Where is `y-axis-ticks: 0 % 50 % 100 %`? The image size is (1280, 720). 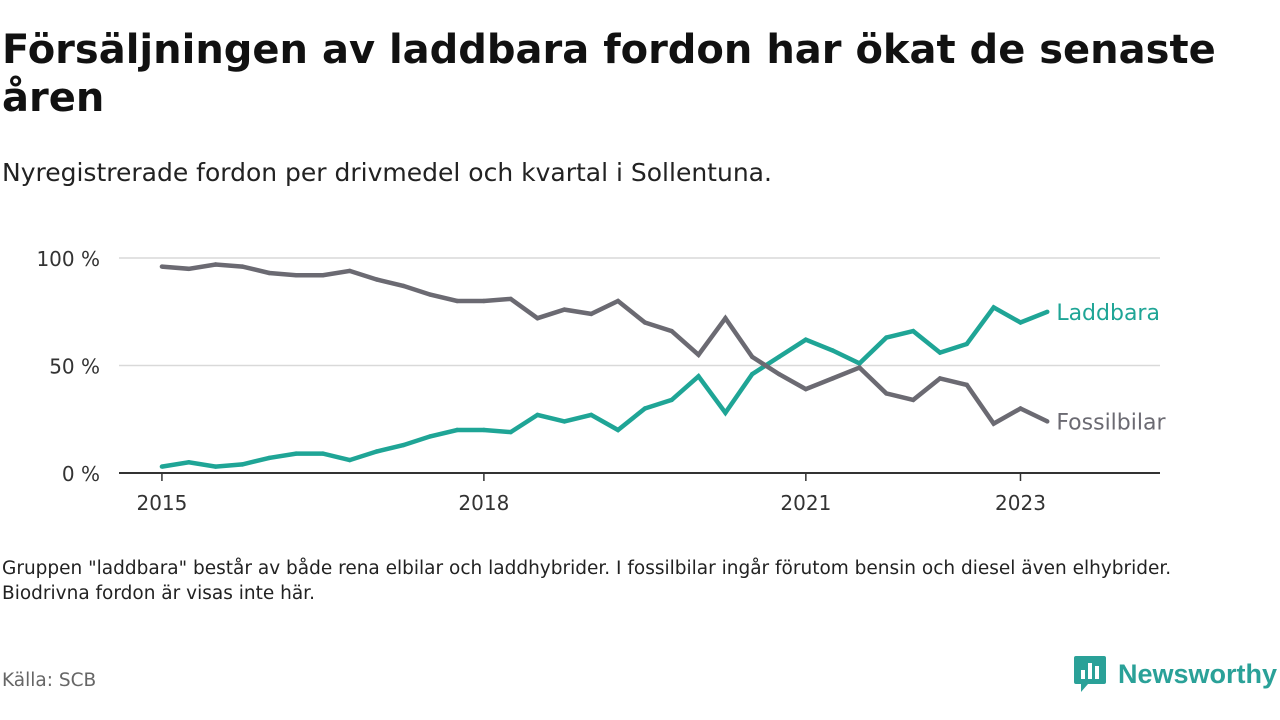
y-axis-ticks: 0 % 50 % 100 % is located at coordinates (68, 366).